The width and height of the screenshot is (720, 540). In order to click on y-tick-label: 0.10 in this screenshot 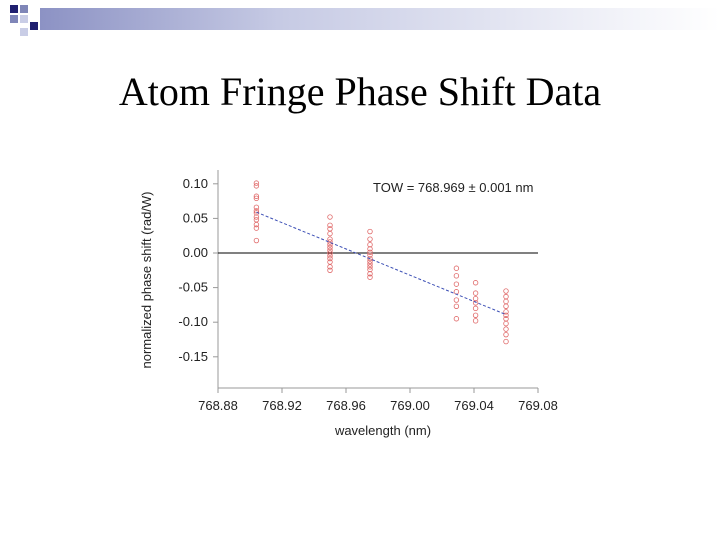, I will do `click(195, 183)`.